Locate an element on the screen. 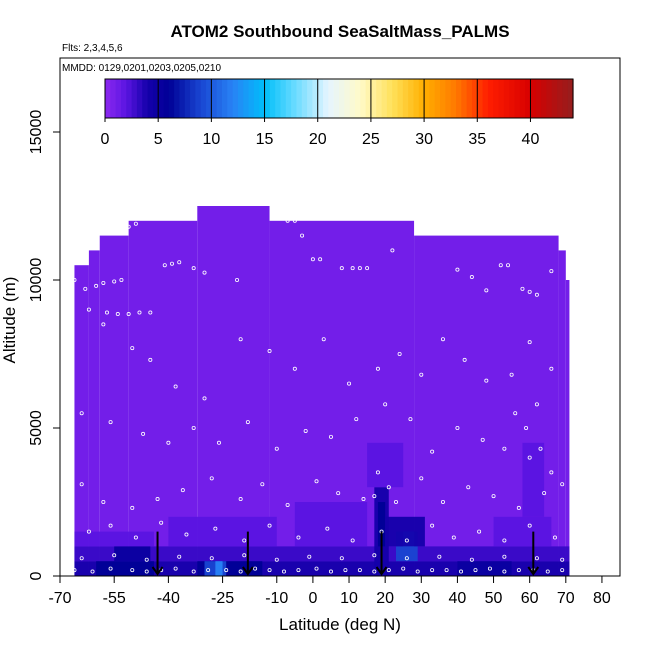 The image size is (650, 650). chart-annotation: MMDD: 0129,0201,0203,0205,0210 is located at coordinates (141, 68).